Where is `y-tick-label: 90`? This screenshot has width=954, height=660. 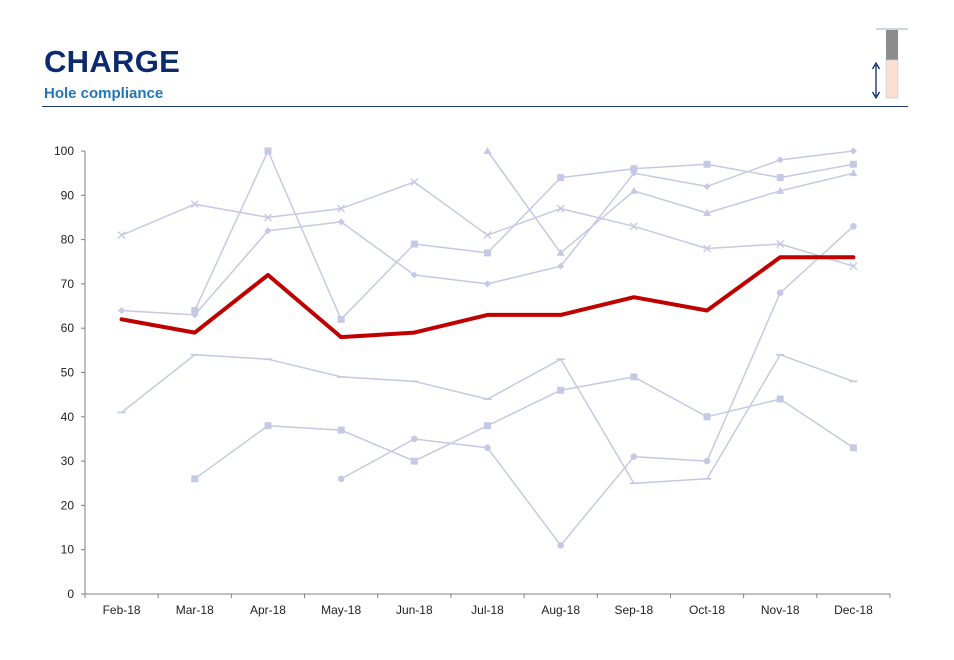 y-tick-label: 90 is located at coordinates (68, 195).